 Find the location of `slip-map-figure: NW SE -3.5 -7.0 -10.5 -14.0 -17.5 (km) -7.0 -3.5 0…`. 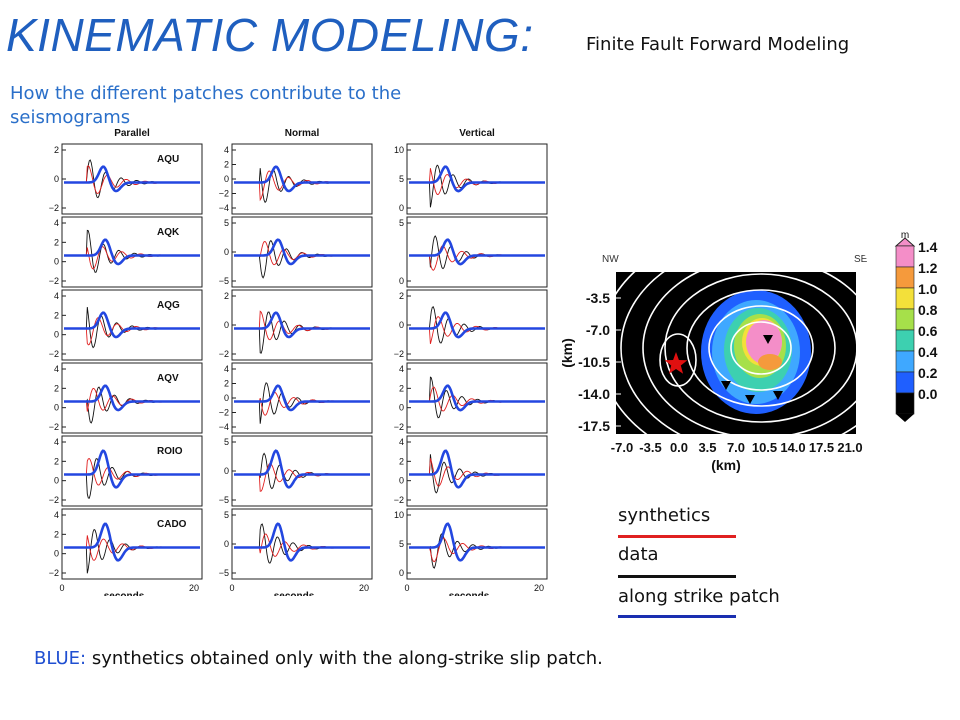

slip-map-figure: NW SE -3.5 -7.0 -10.5 -14.0 -17.5 (km) -7.0 -3.5 0… is located at coordinates (749, 349).